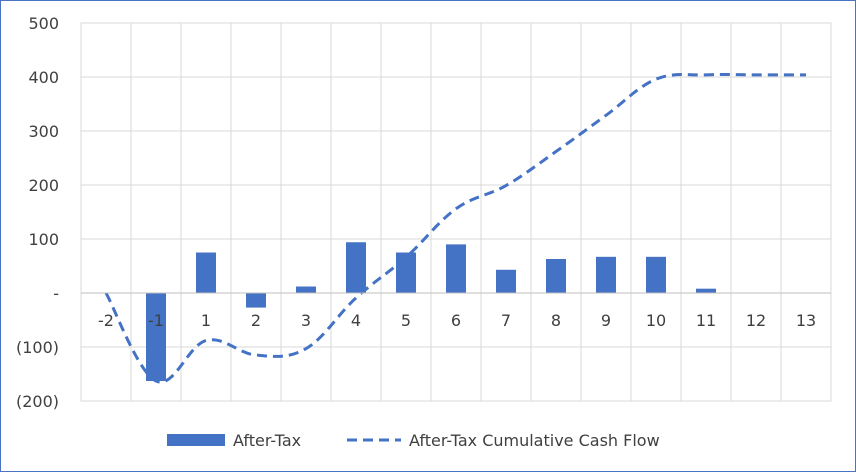  Describe the element at coordinates (506, 320) in the screenshot. I see `x-tick-label: 7` at that location.